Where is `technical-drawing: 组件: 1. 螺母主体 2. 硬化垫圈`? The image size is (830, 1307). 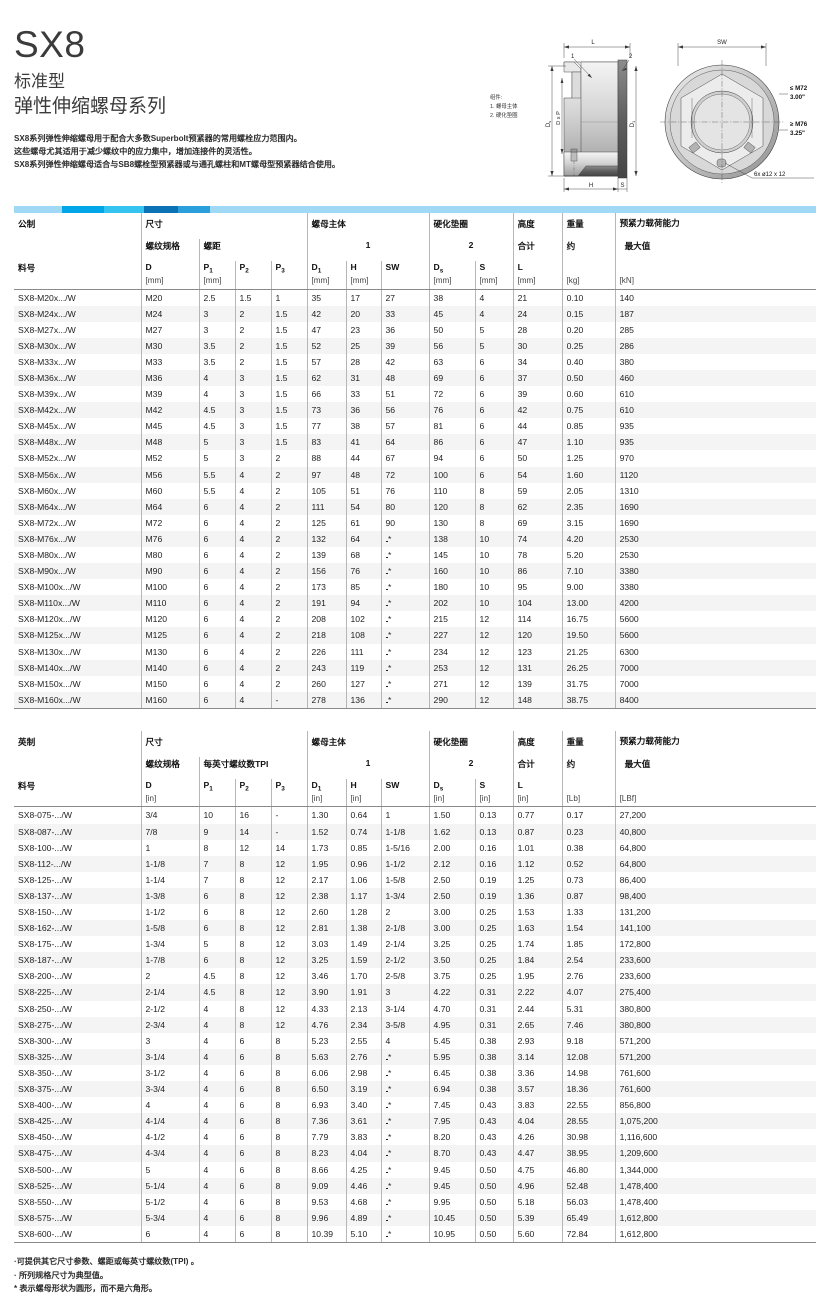 technical-drawing: 组件: 1. 螺母主体 2. 硬化垫圈 is located at coordinates (655, 112).